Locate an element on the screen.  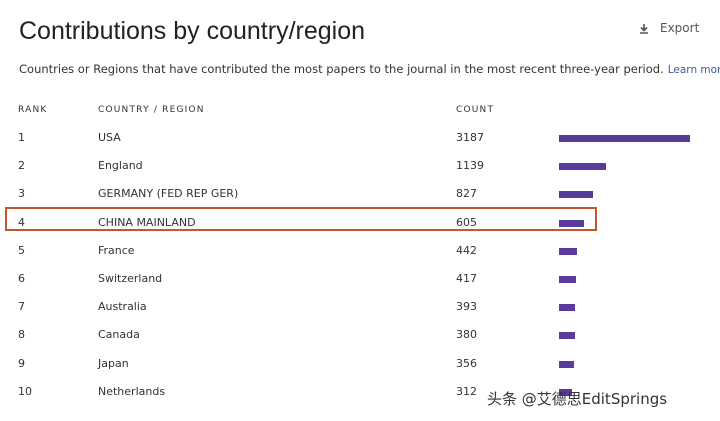
country: Switzerland is located at coordinates (130, 278).